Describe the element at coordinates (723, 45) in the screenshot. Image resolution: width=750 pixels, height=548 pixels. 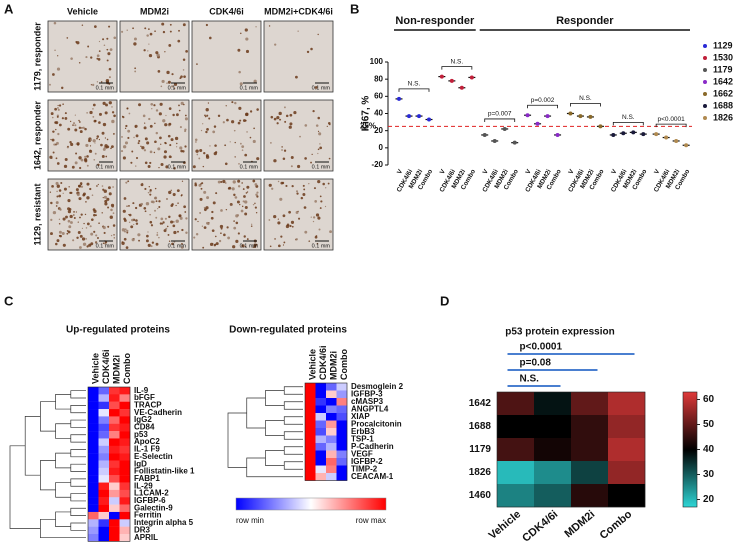
I see `legend-label: 1129` at that location.